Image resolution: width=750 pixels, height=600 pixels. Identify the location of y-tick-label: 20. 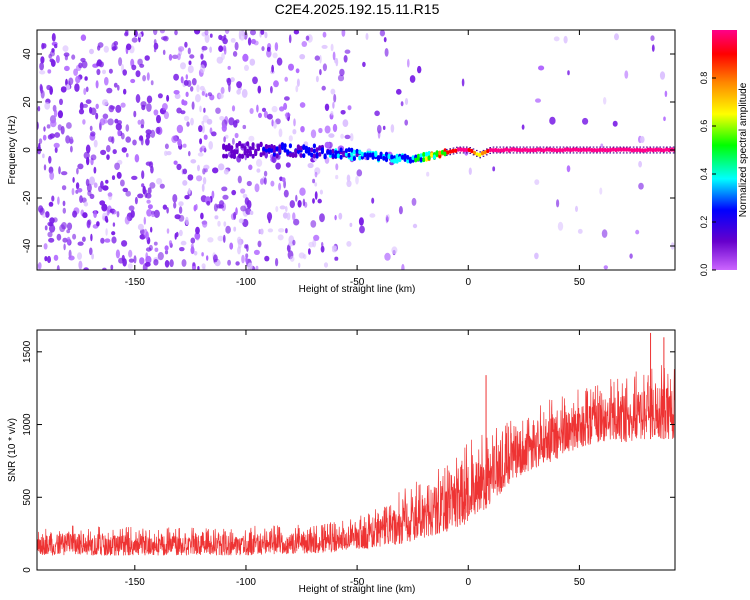
(27, 102).